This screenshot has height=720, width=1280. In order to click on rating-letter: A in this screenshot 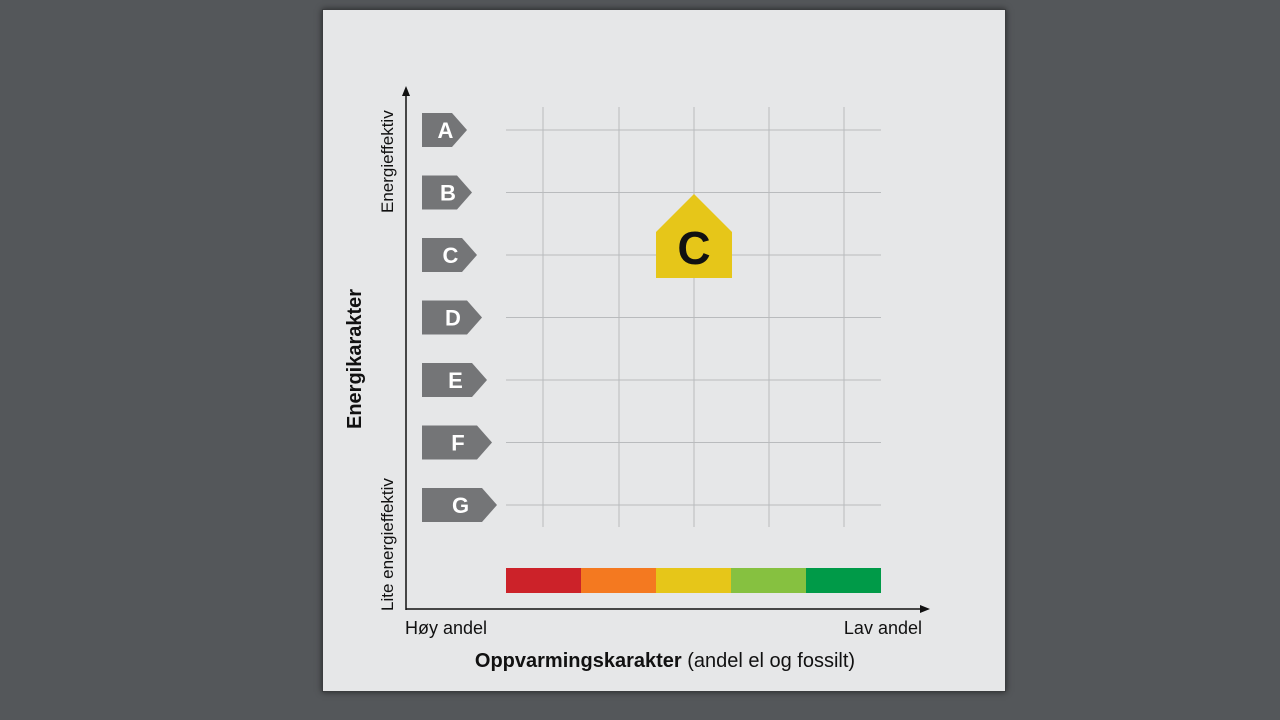, I will do `click(446, 130)`.